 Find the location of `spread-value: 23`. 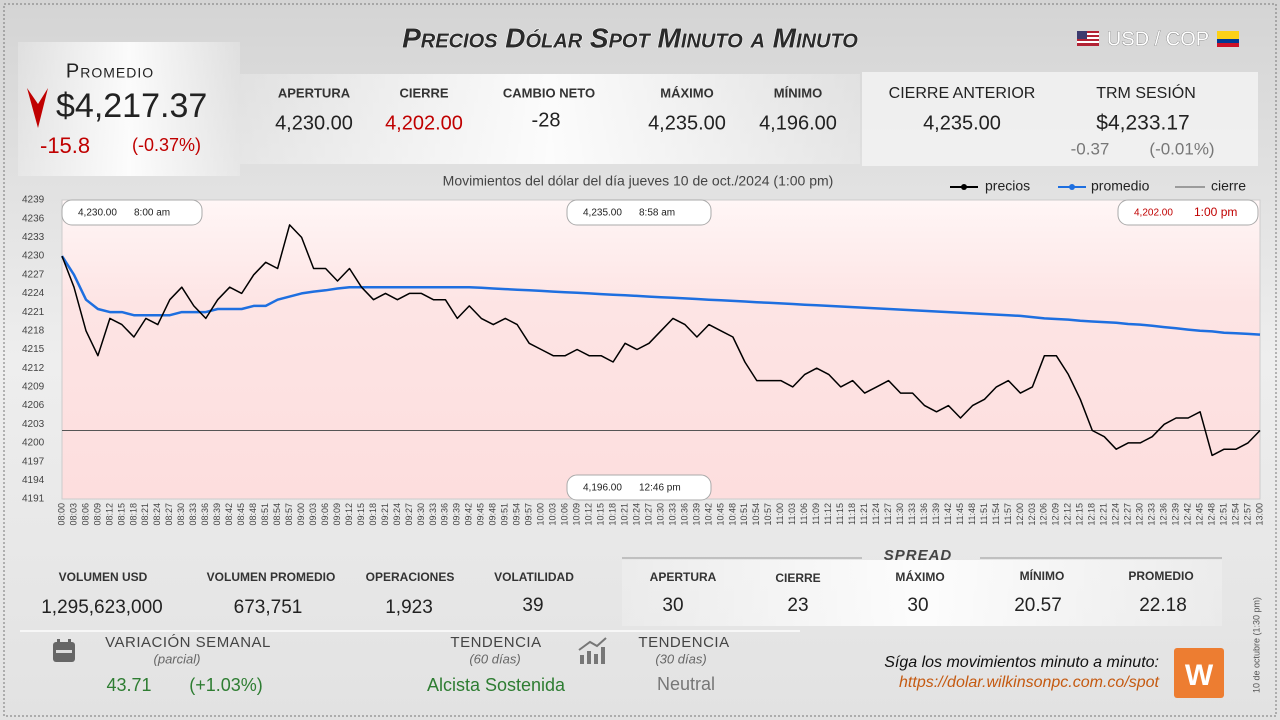

spread-value: 23 is located at coordinates (797, 605).